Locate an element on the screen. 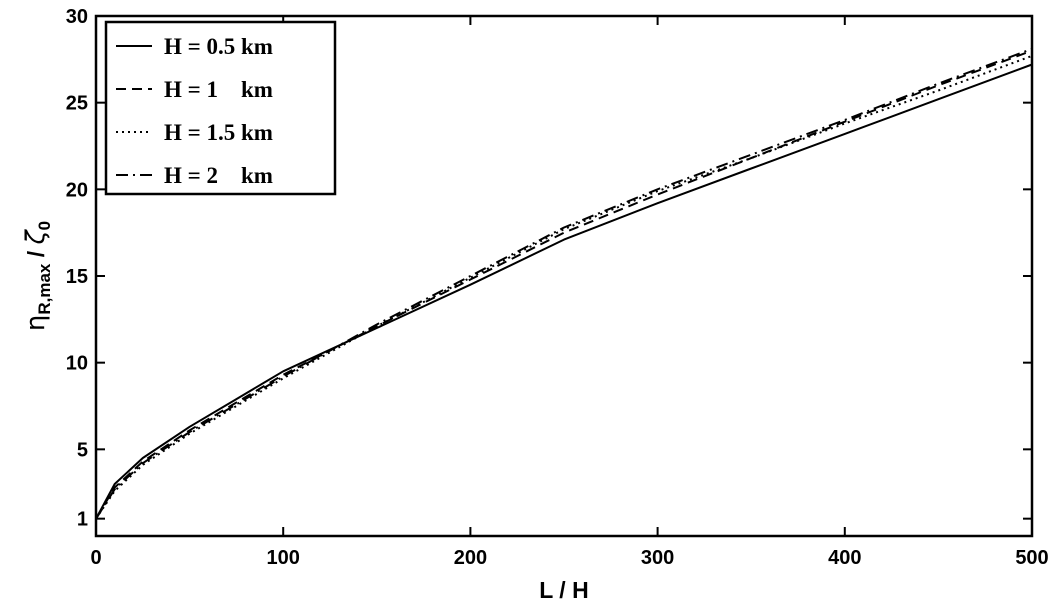 This screenshot has height=604, width=1062. legend-label: H = 2 km is located at coordinates (218, 175).